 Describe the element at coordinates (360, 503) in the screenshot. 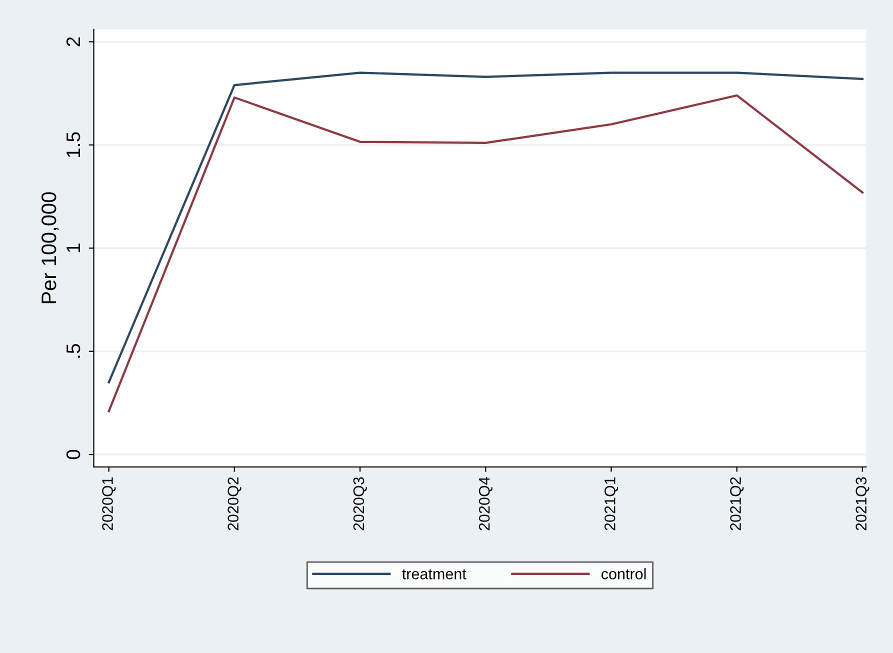

I see `x-tick-label: 2020Q3` at that location.